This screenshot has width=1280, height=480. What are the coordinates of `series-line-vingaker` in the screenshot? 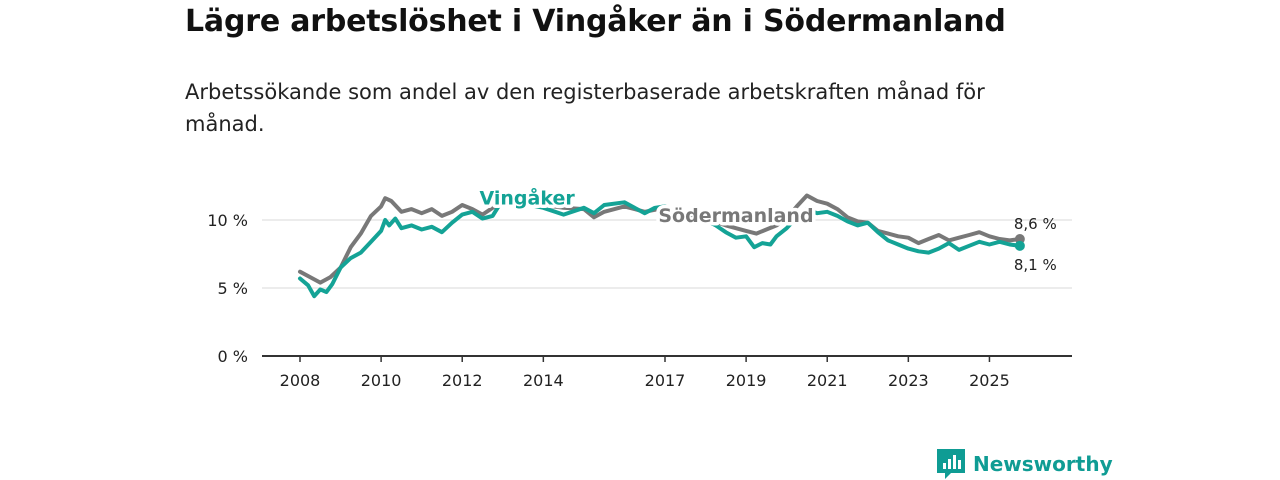 It's located at (660, 248).